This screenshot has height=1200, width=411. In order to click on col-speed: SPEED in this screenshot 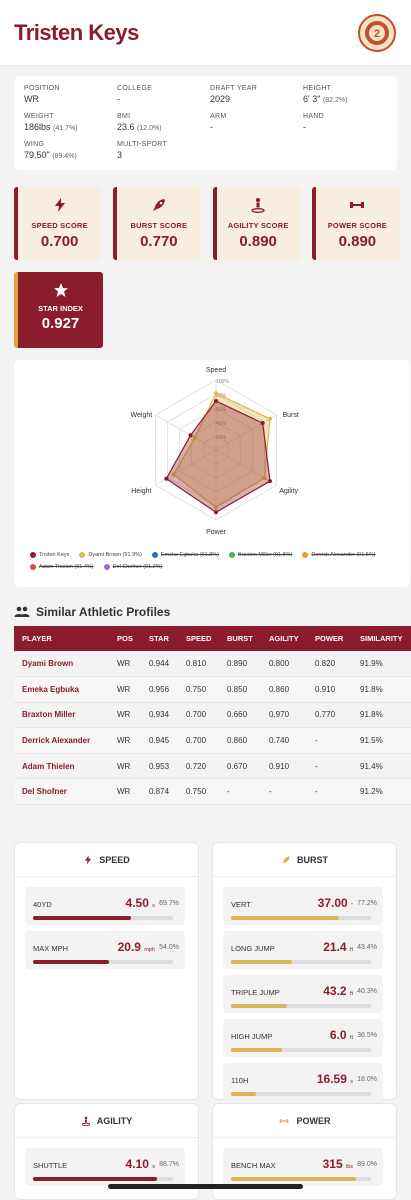, I will do `click(198, 638)`.